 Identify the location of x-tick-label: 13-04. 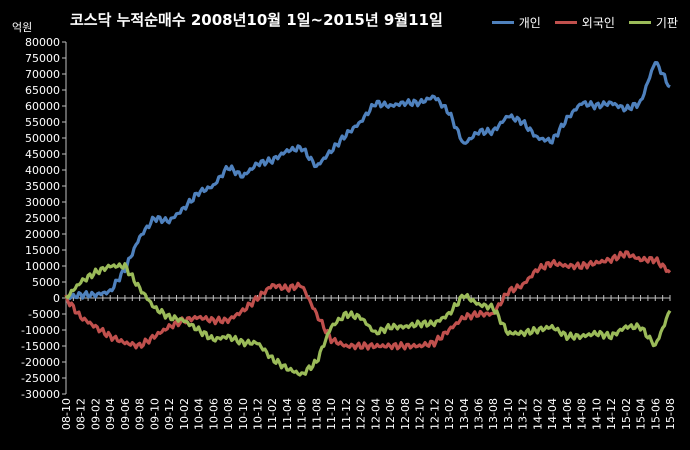
(464, 414).